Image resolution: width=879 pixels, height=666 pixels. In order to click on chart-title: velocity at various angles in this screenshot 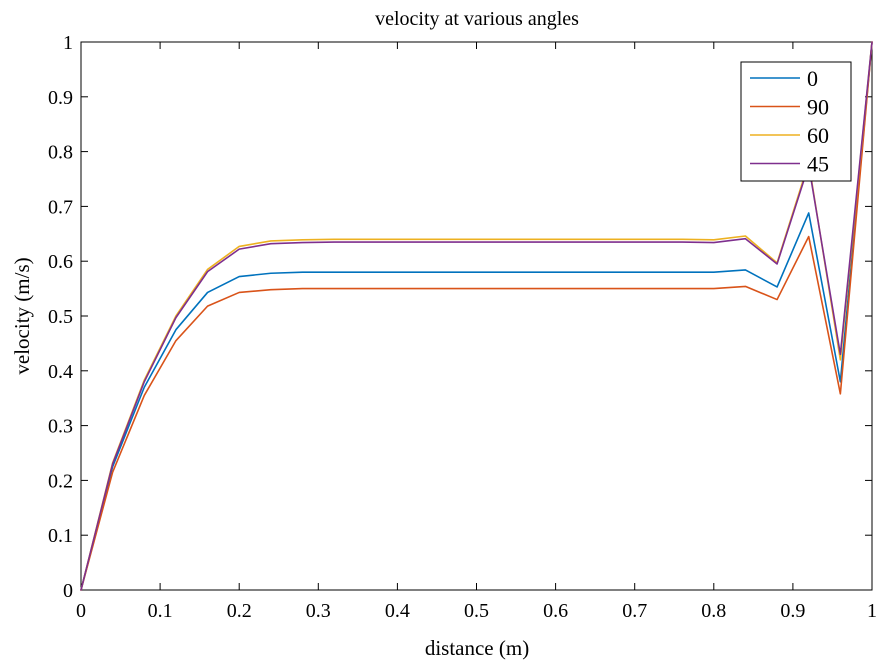, I will do `click(477, 19)`.